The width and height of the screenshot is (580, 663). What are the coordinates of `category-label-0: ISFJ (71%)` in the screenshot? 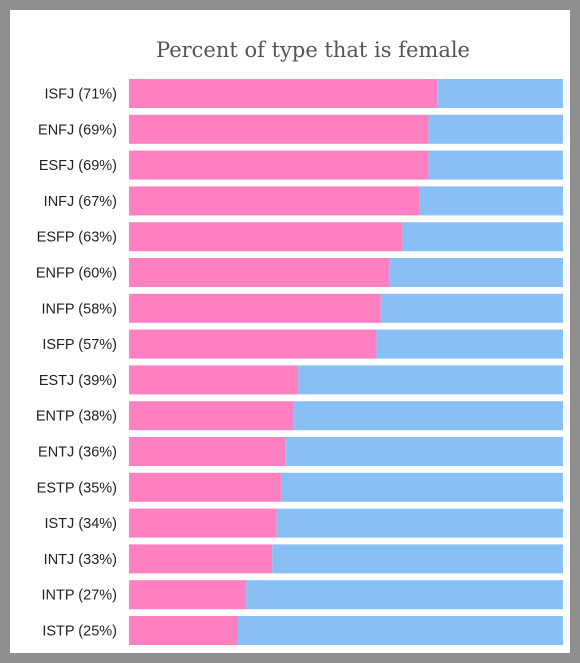 It's located at (80, 95).